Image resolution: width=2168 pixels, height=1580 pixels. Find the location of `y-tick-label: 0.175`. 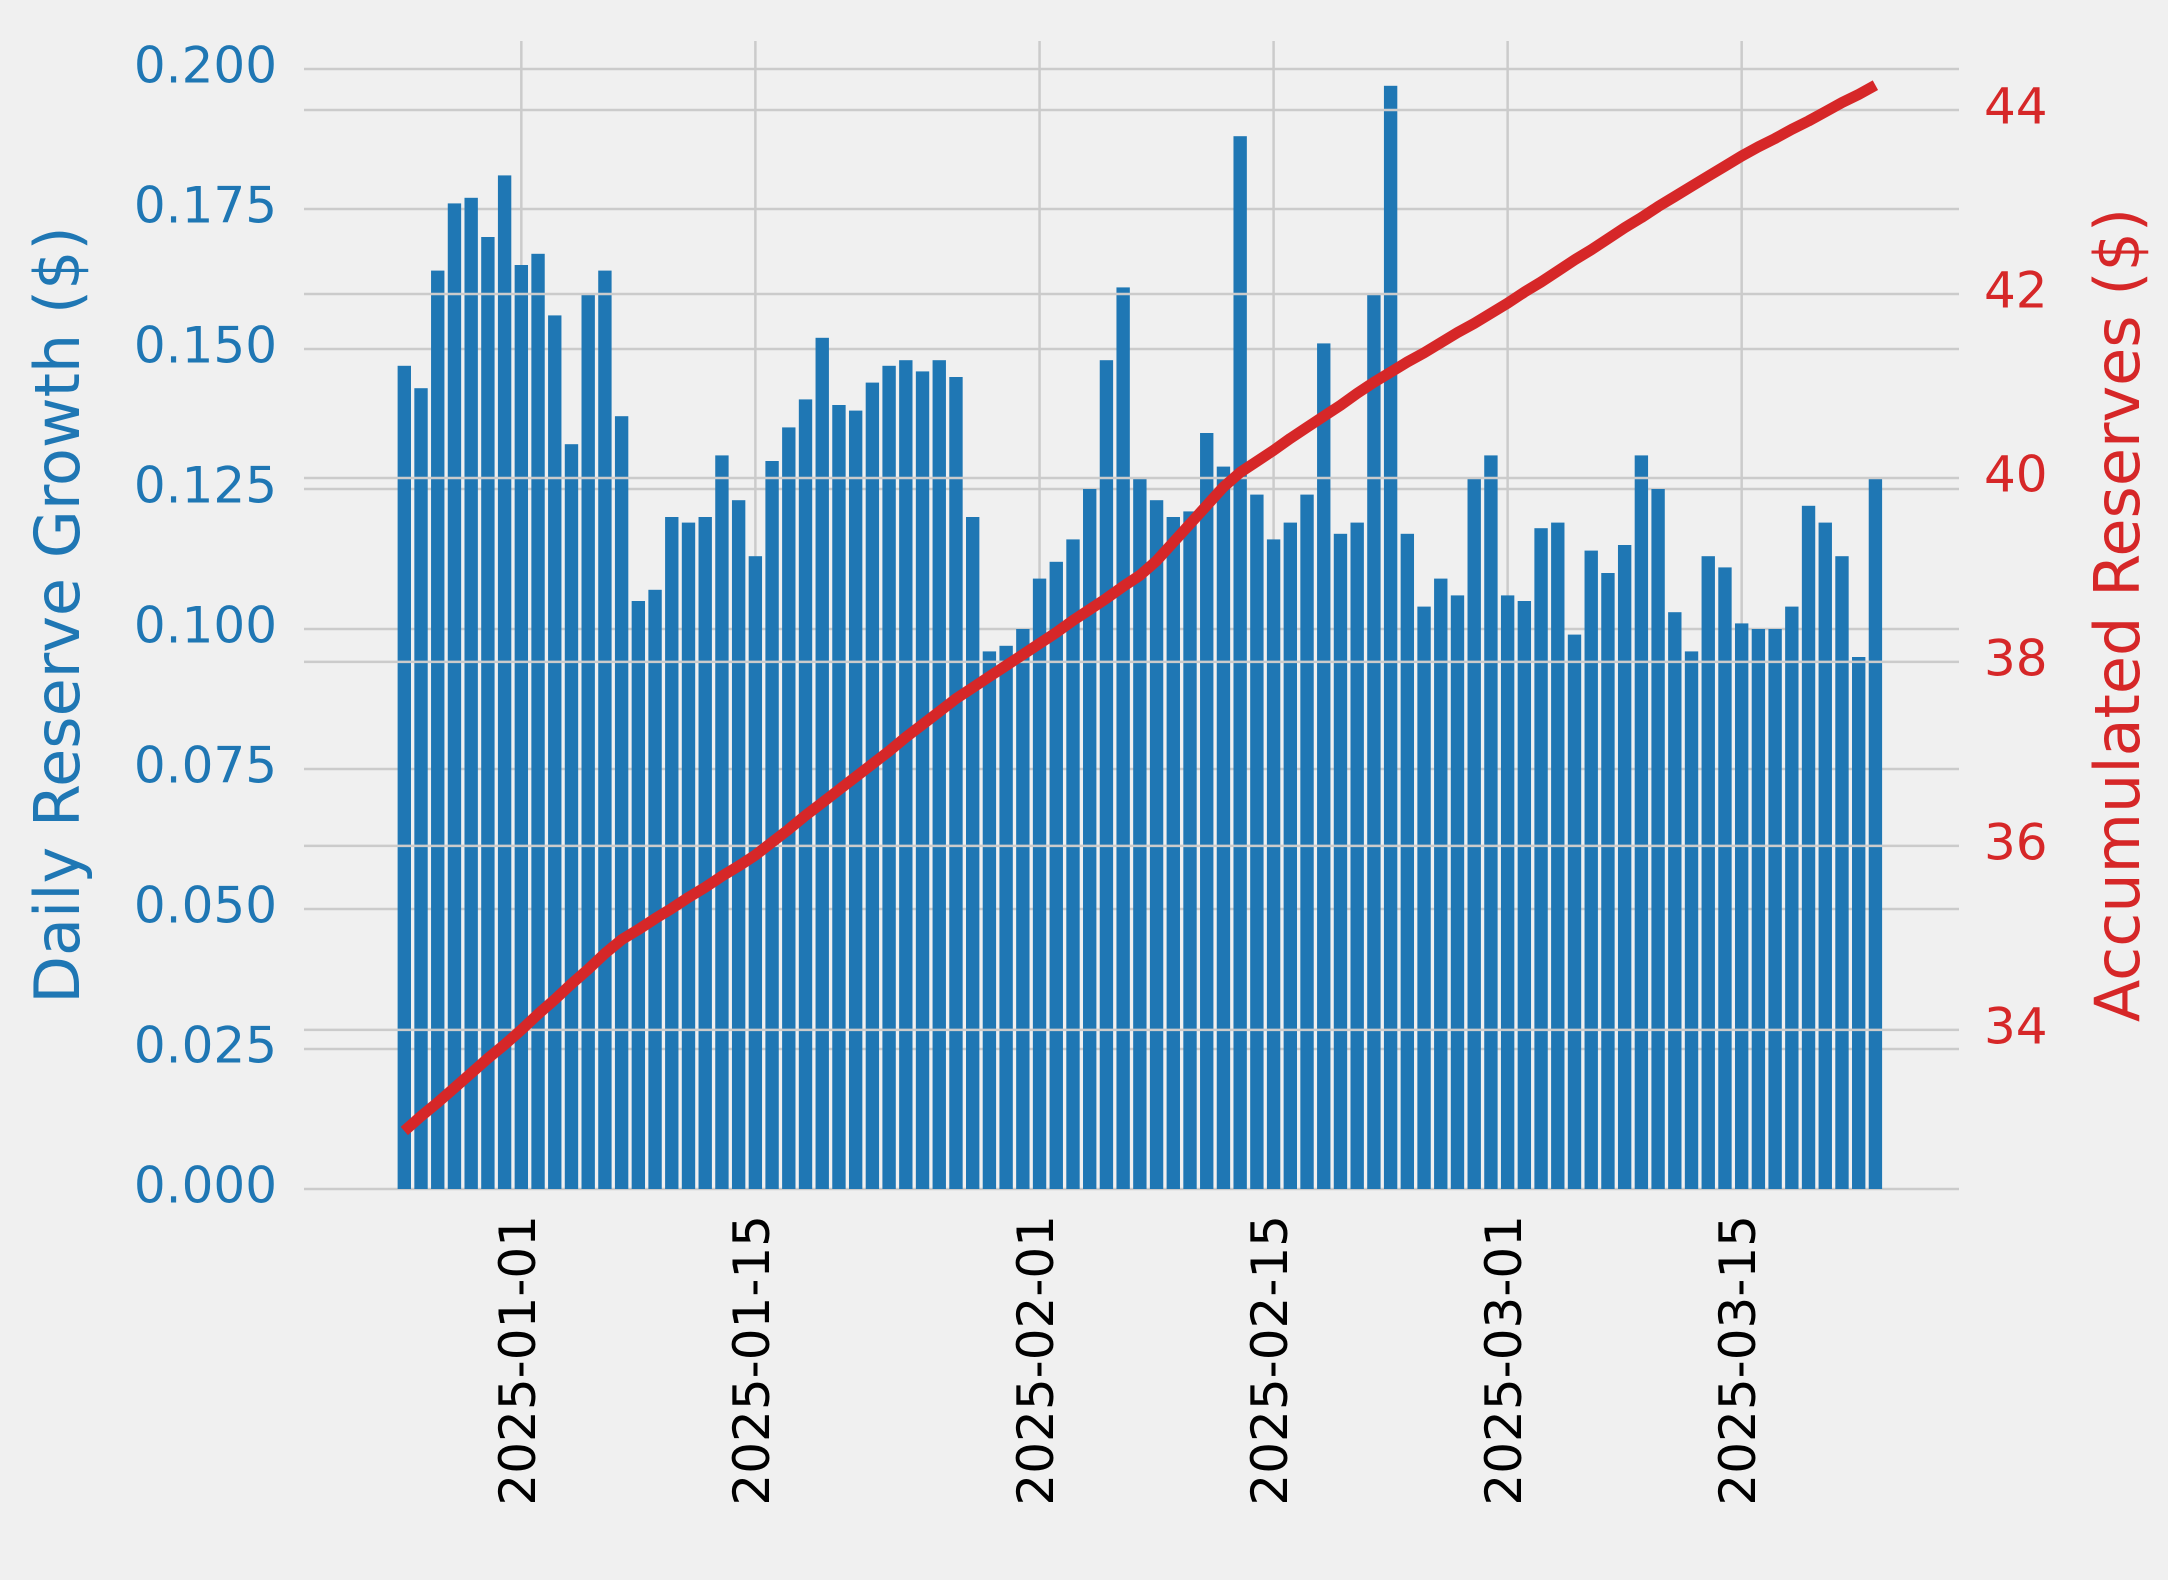

y-tick-label: 0.175 is located at coordinates (205, 206).